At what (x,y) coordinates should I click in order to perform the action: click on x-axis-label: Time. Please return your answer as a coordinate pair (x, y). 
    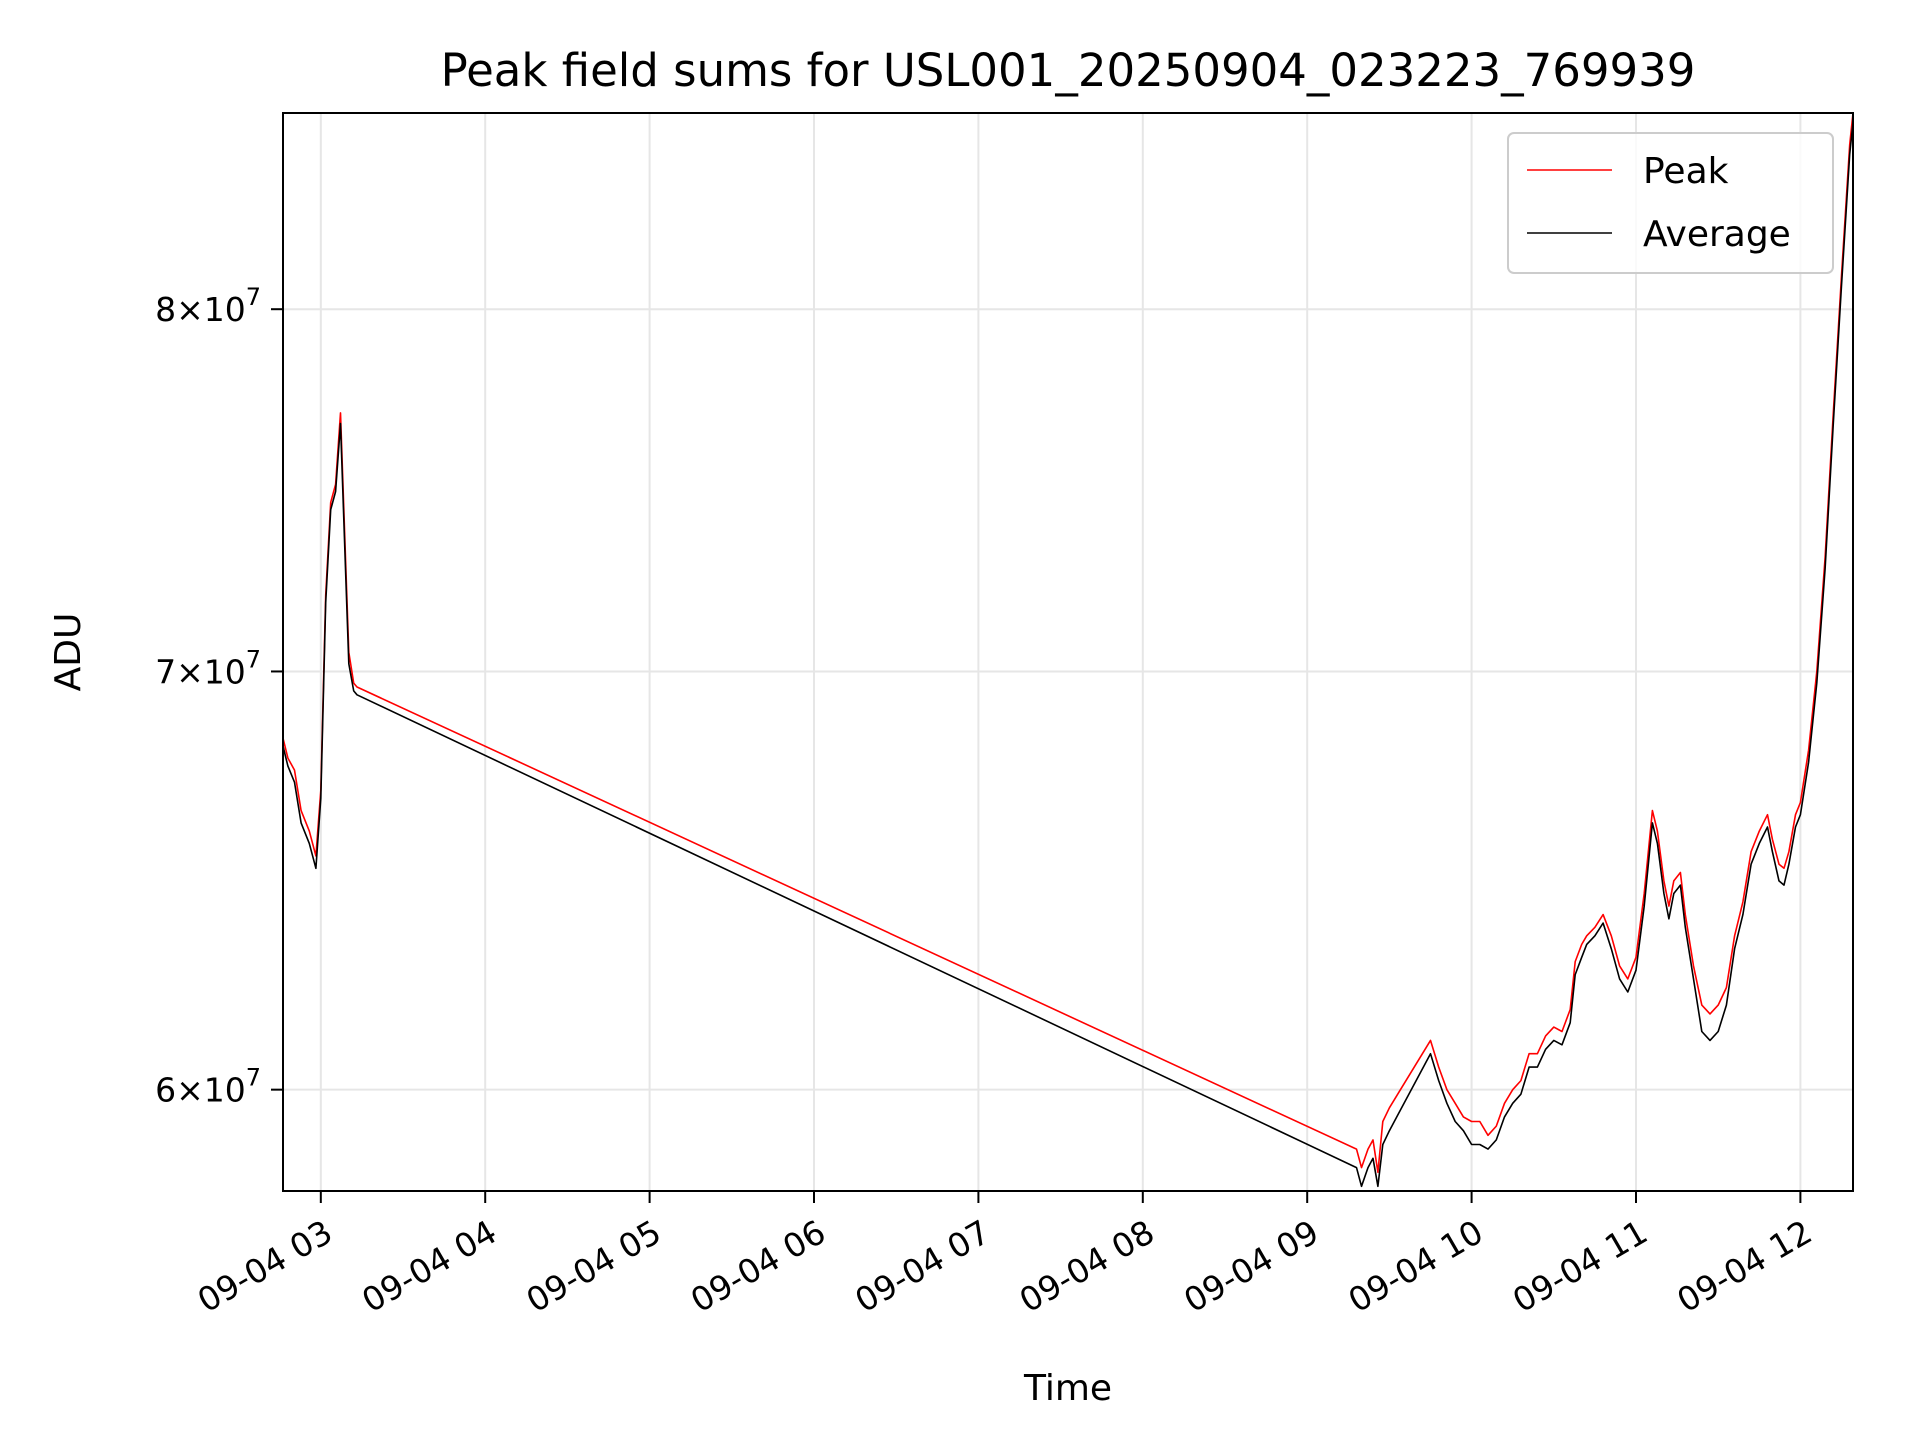
    Looking at the image, I should click on (1067, 1388).